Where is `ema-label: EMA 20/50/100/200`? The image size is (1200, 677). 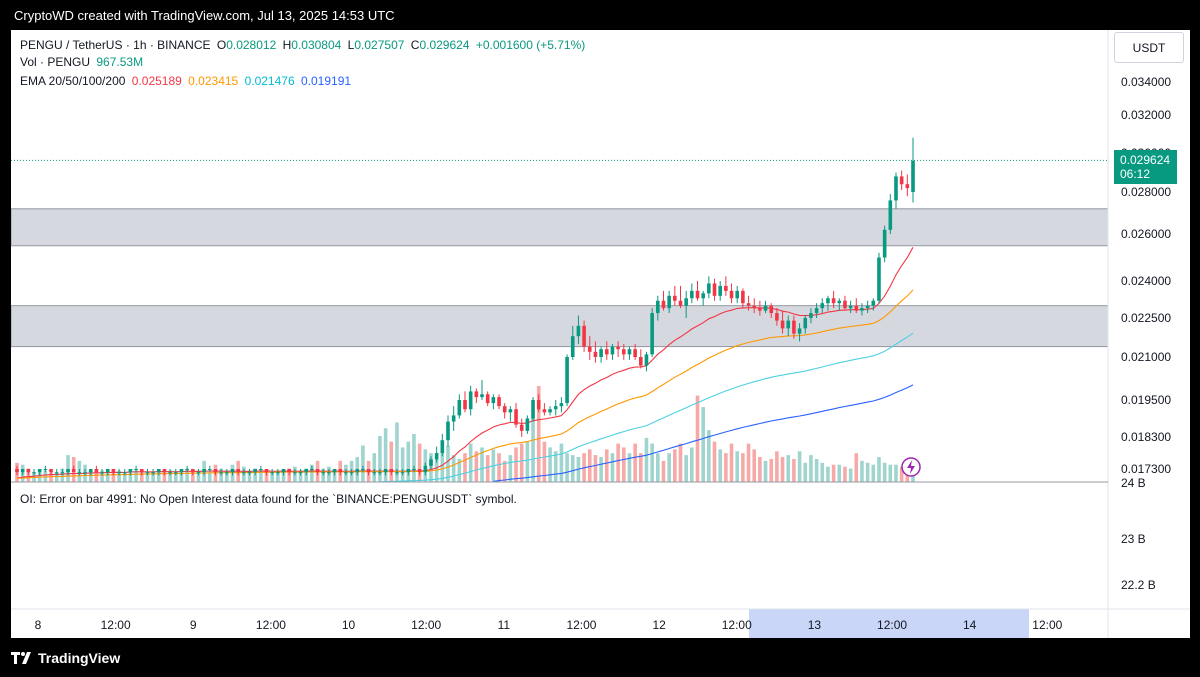 ema-label: EMA 20/50/100/200 is located at coordinates (73, 81).